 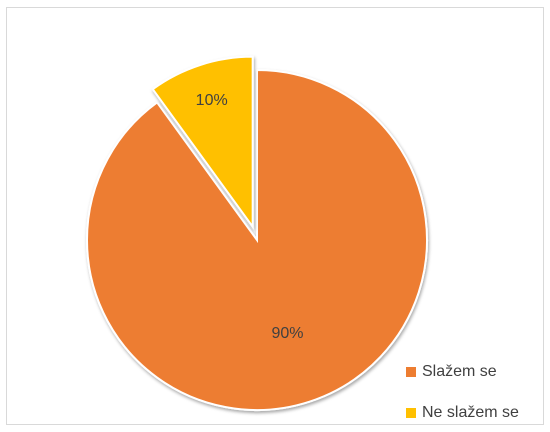 I want to click on legend-label-1: Slažem se, so click(x=459, y=371).